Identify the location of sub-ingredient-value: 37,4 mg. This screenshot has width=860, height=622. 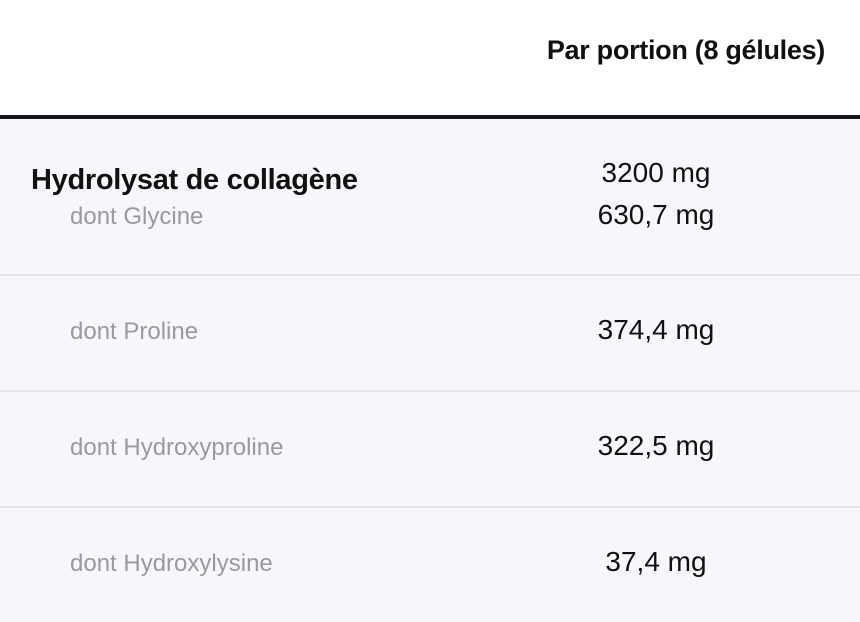
(656, 561).